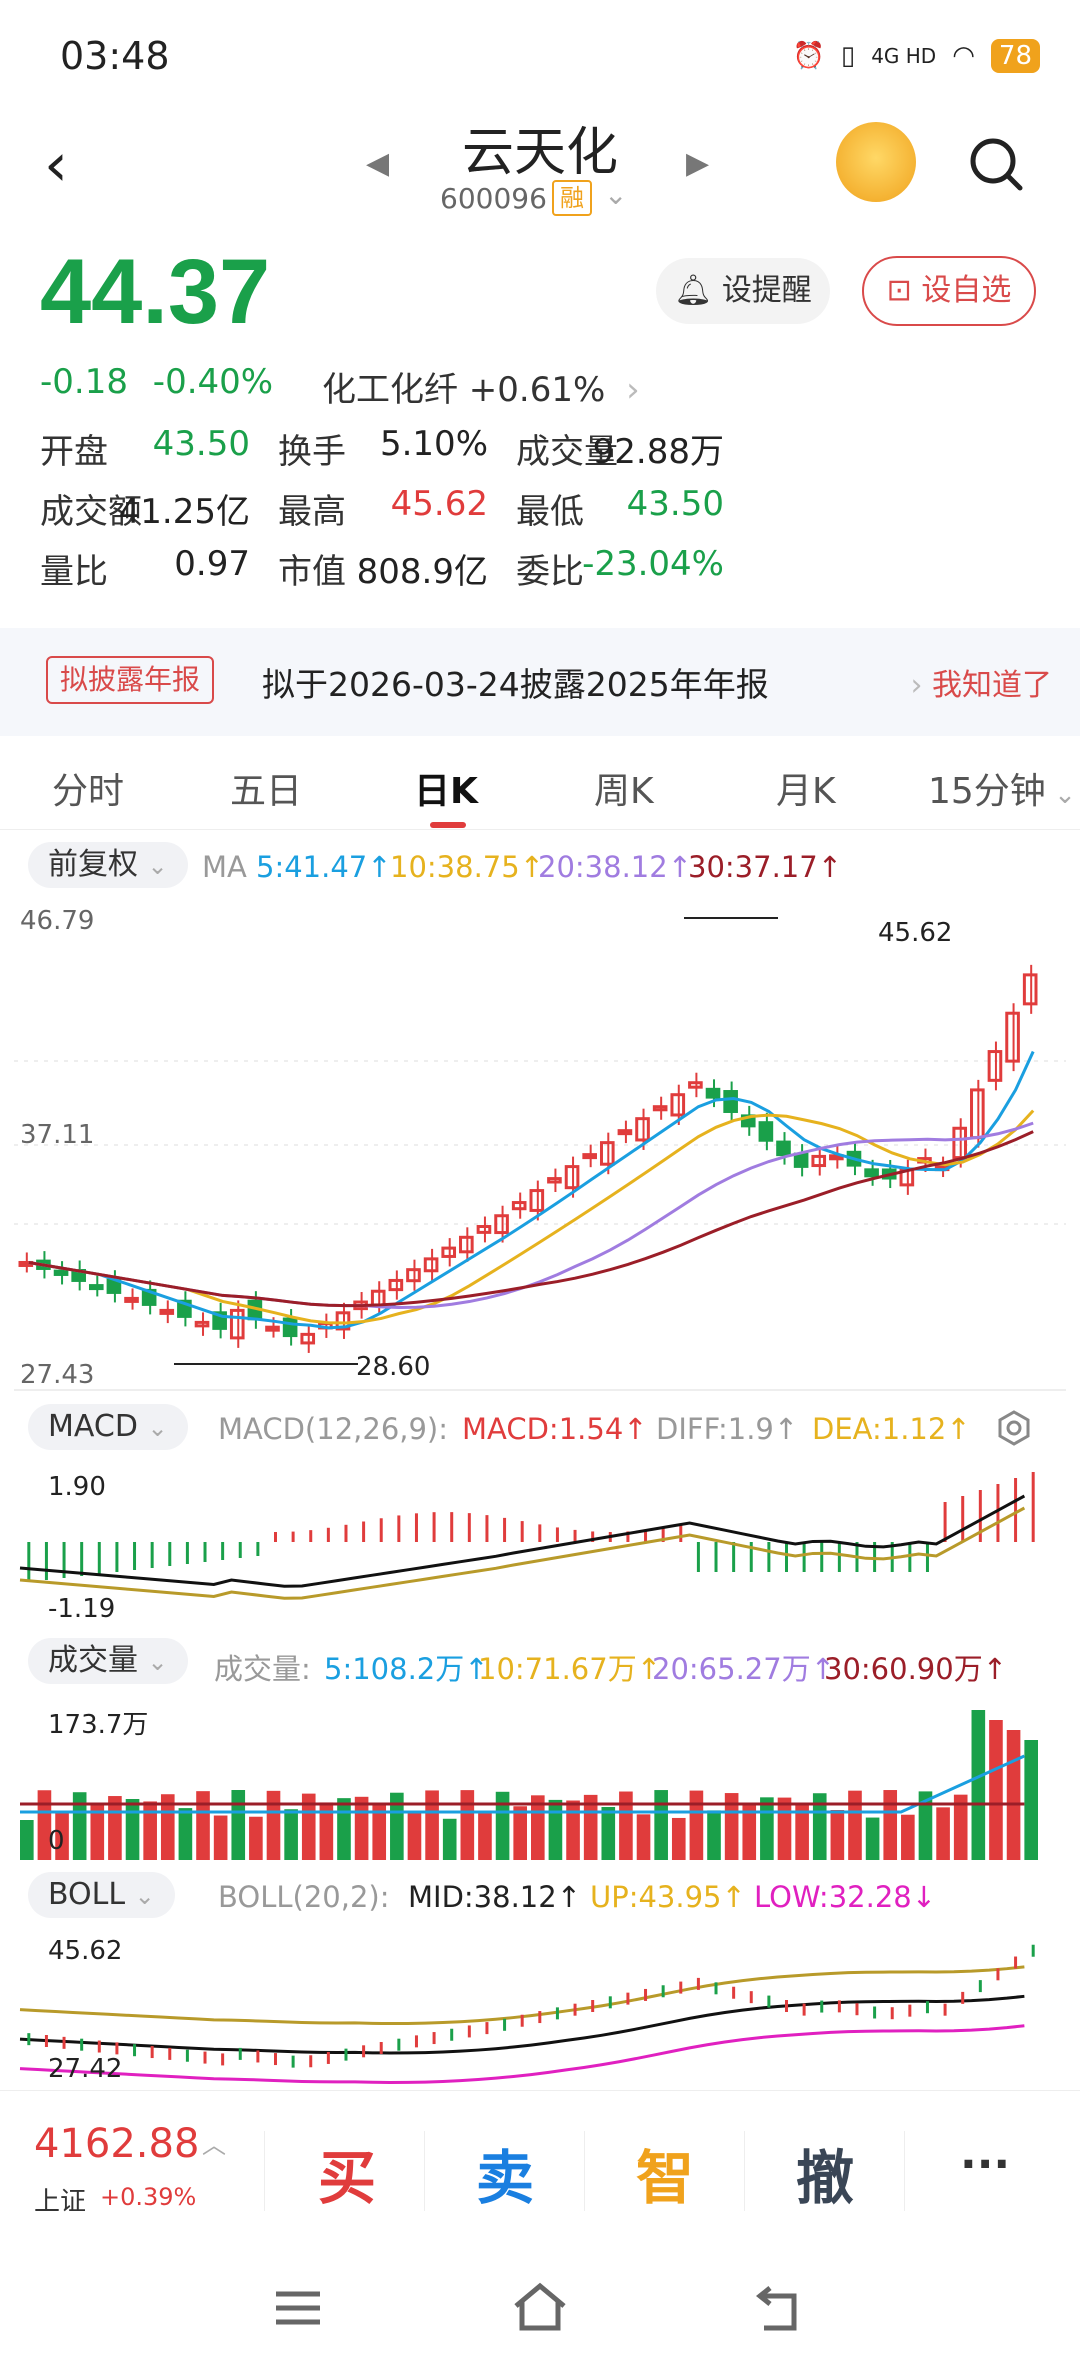 The image size is (1080, 2376). I want to click on smart-button: 智, so click(665, 2178).